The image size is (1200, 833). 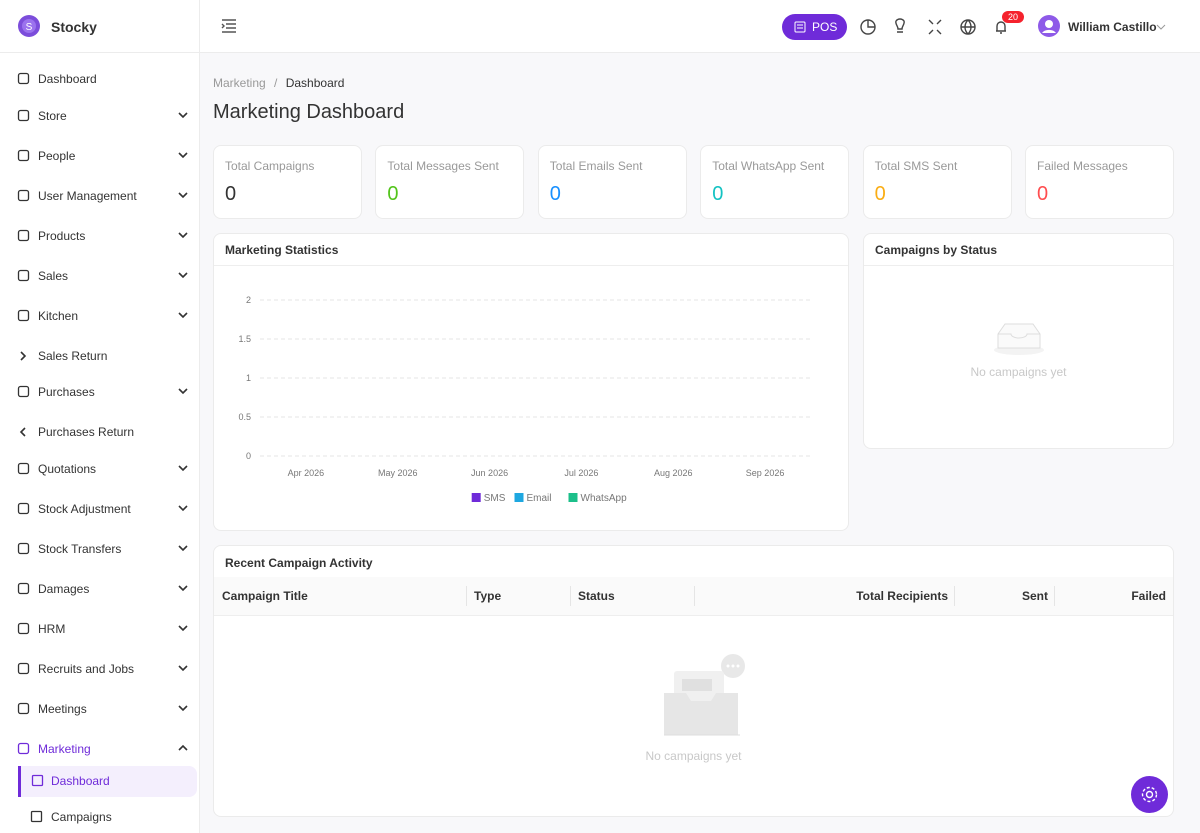 What do you see at coordinates (814, 27) in the screenshot?
I see `pos-button: POS` at bounding box center [814, 27].